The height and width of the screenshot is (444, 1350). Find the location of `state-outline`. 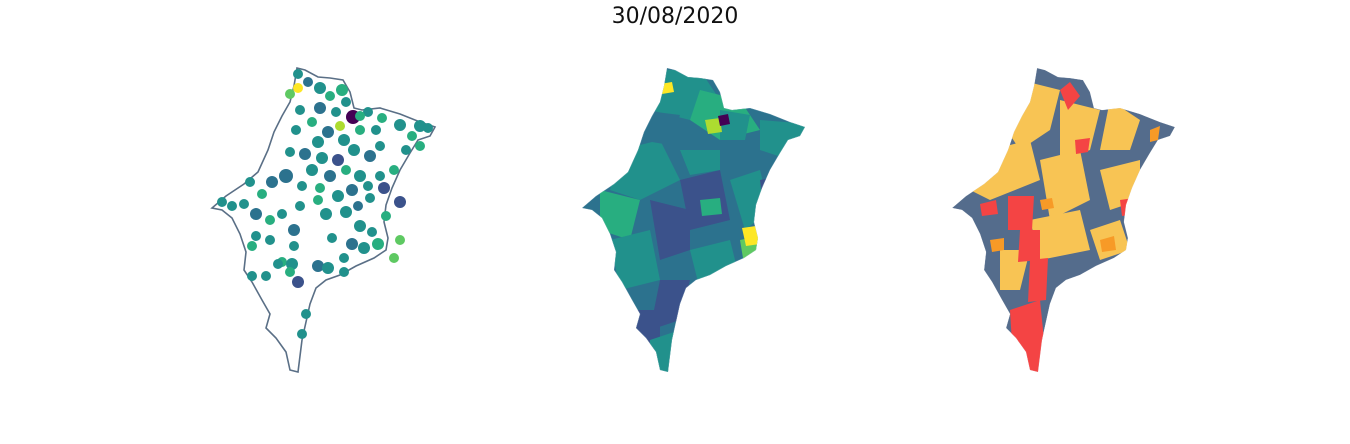

state-outline is located at coordinates (323, 220).